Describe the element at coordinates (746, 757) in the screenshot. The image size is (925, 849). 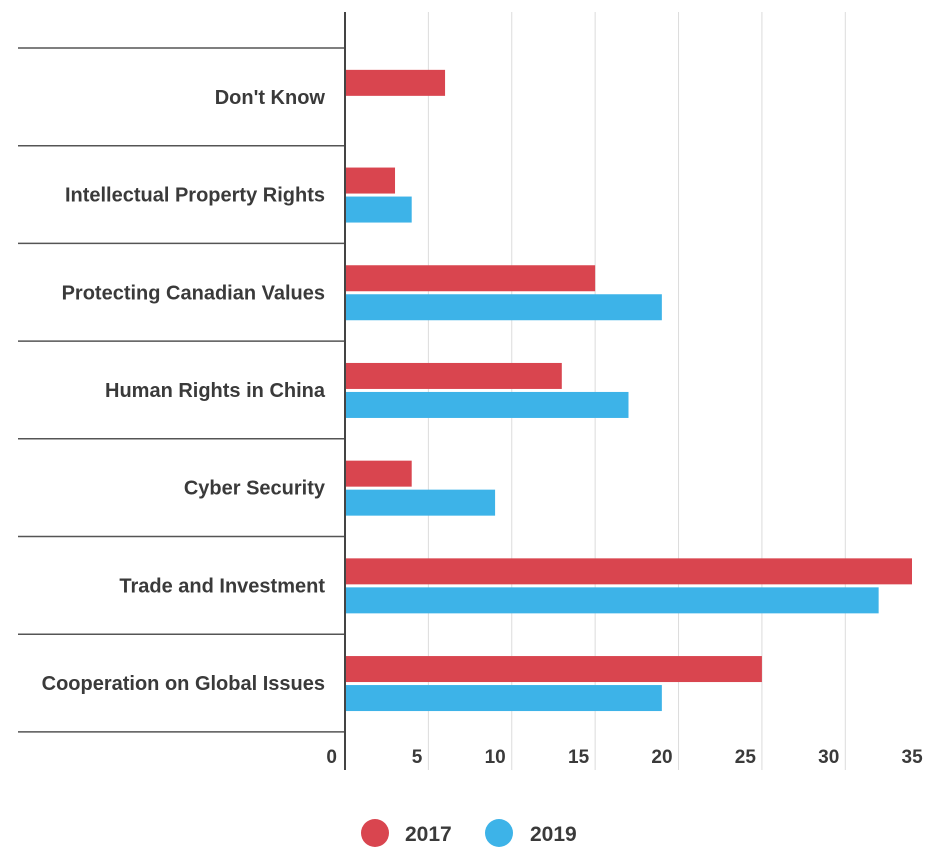
I see `x-tick-label: 25` at that location.